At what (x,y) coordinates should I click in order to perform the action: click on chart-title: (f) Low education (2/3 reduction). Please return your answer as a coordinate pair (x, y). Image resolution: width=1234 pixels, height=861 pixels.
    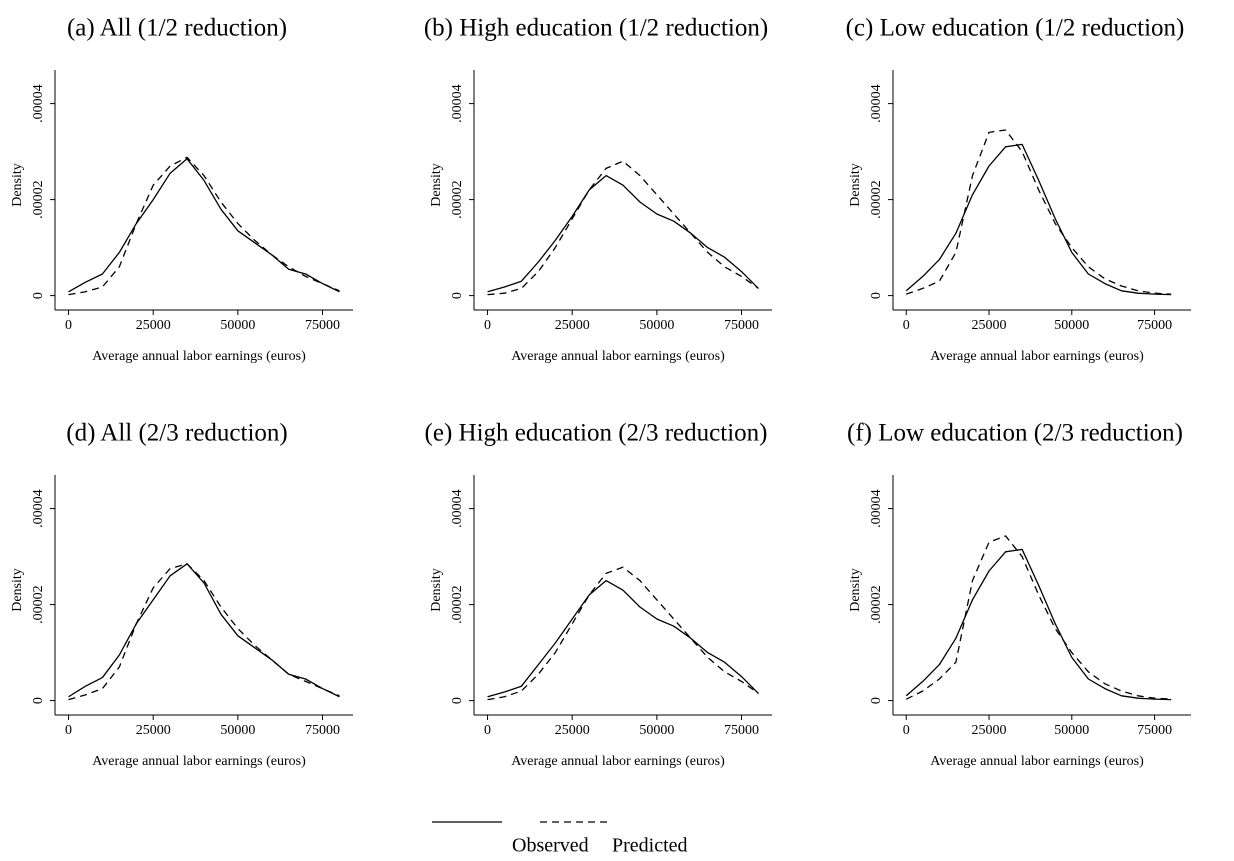
    Looking at the image, I should click on (1015, 433).